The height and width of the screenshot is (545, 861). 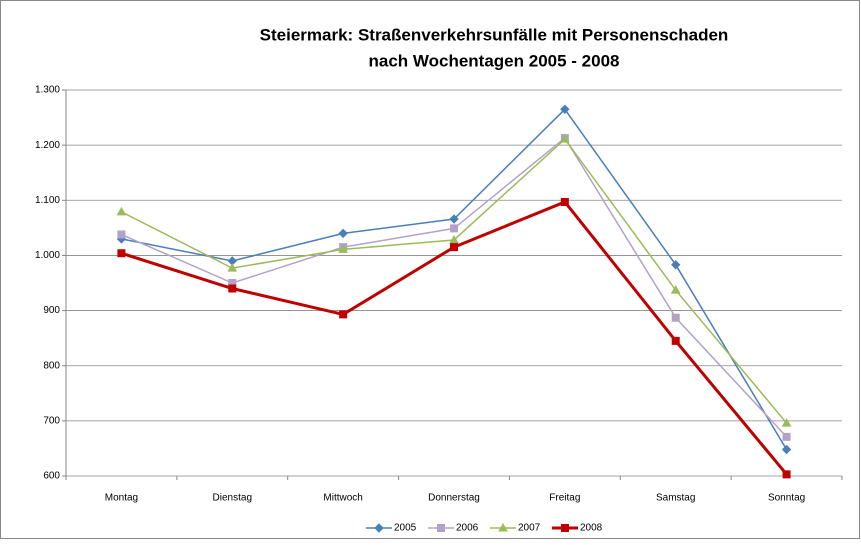 What do you see at coordinates (51, 420) in the screenshot?
I see `y-tick-label: 700` at bounding box center [51, 420].